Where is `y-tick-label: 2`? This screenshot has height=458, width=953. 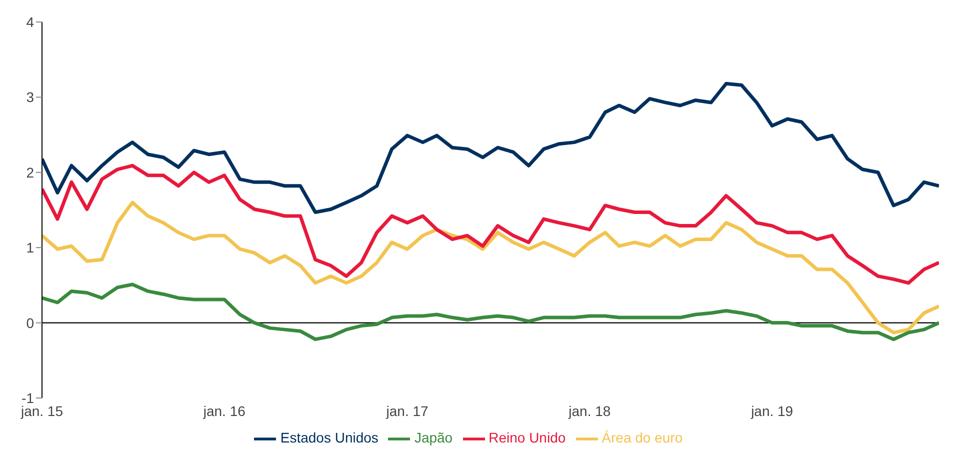 y-tick-label: 2 is located at coordinates (30, 172).